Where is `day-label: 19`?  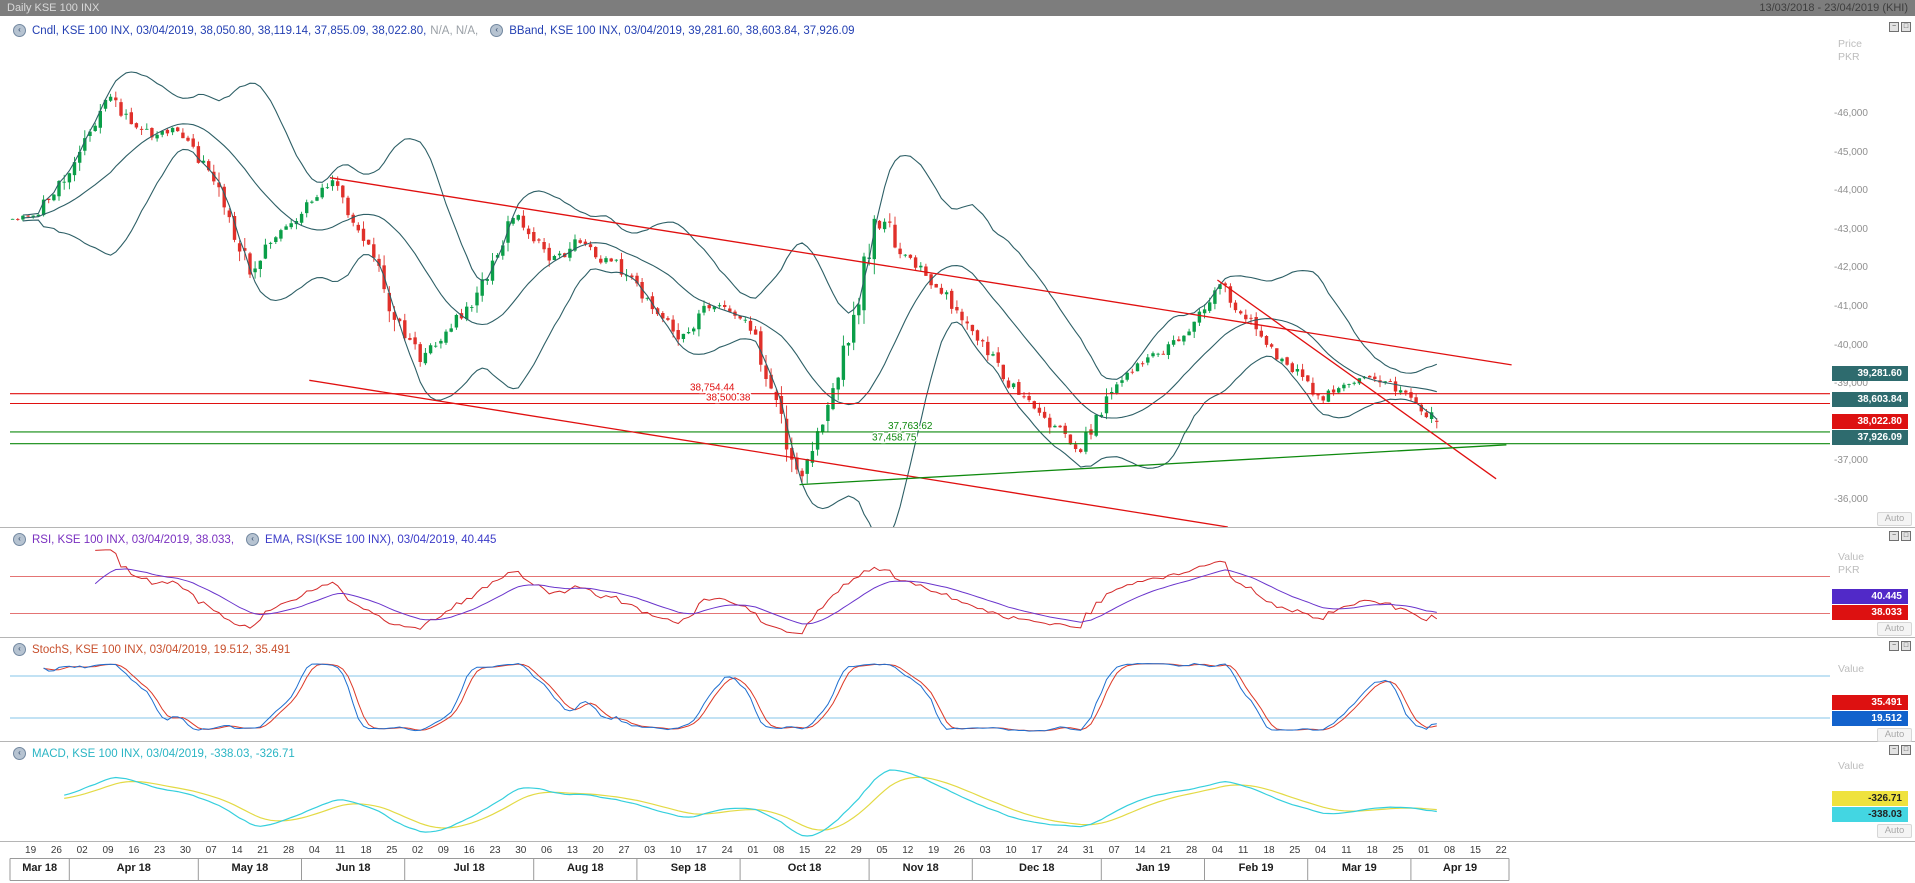
day-label: 19 is located at coordinates (31, 850).